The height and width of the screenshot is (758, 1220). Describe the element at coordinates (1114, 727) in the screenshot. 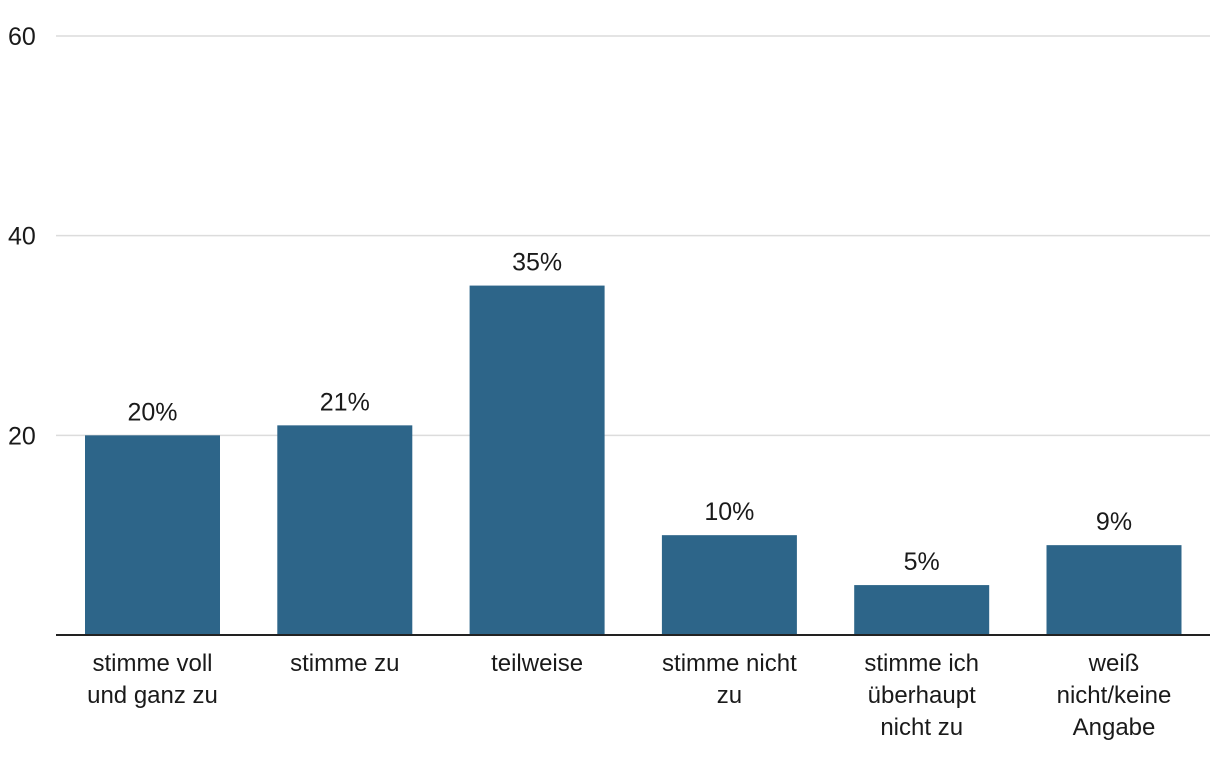

I see `category-label: Angabe` at that location.